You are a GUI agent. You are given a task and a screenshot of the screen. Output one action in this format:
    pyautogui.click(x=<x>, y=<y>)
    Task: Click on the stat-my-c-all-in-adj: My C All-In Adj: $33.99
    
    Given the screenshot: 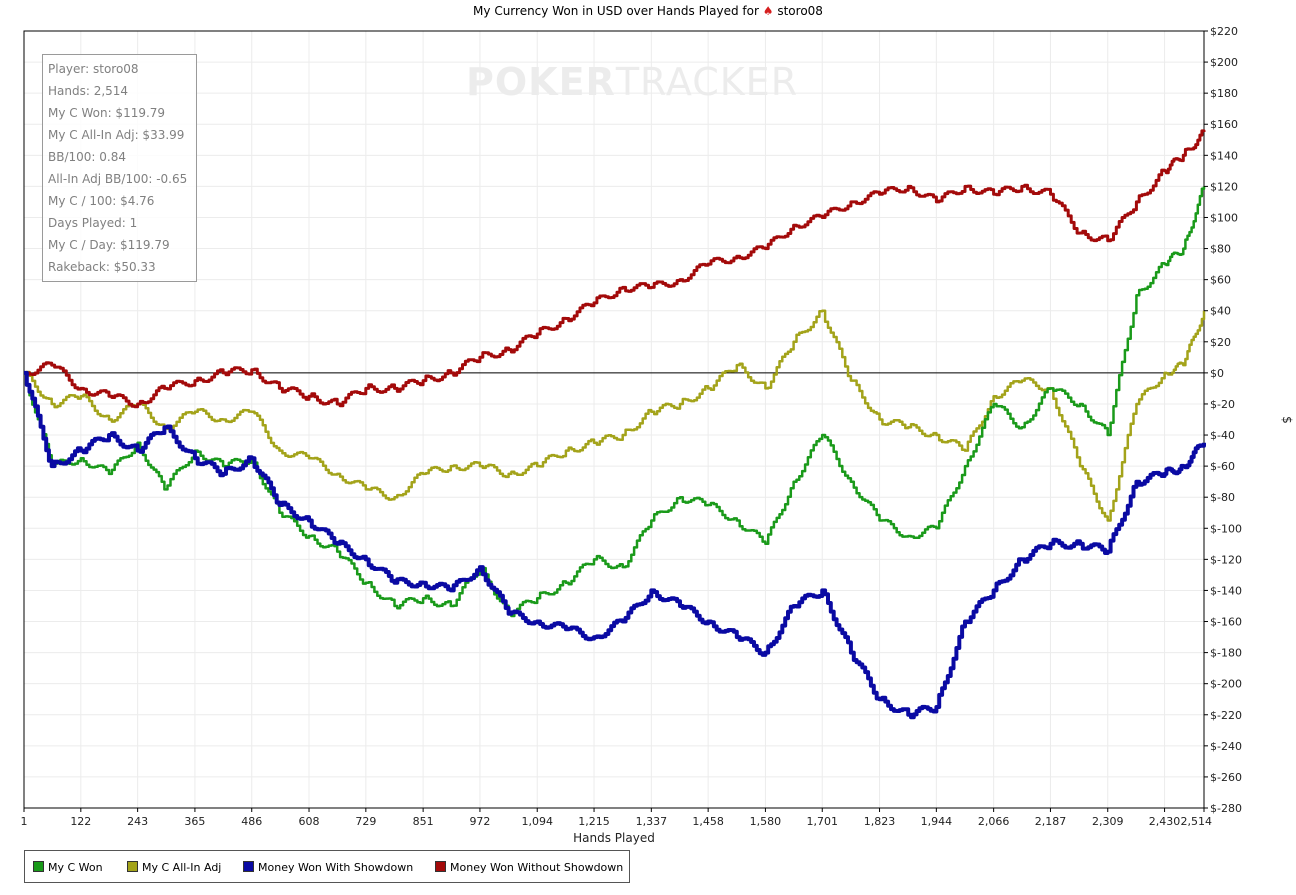 What is the action you would take?
    pyautogui.click(x=116, y=135)
    